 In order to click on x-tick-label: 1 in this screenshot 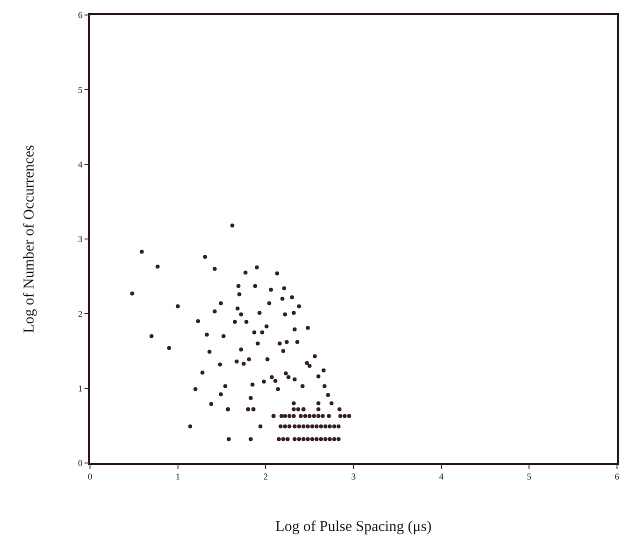, I will do `click(178, 477)`.